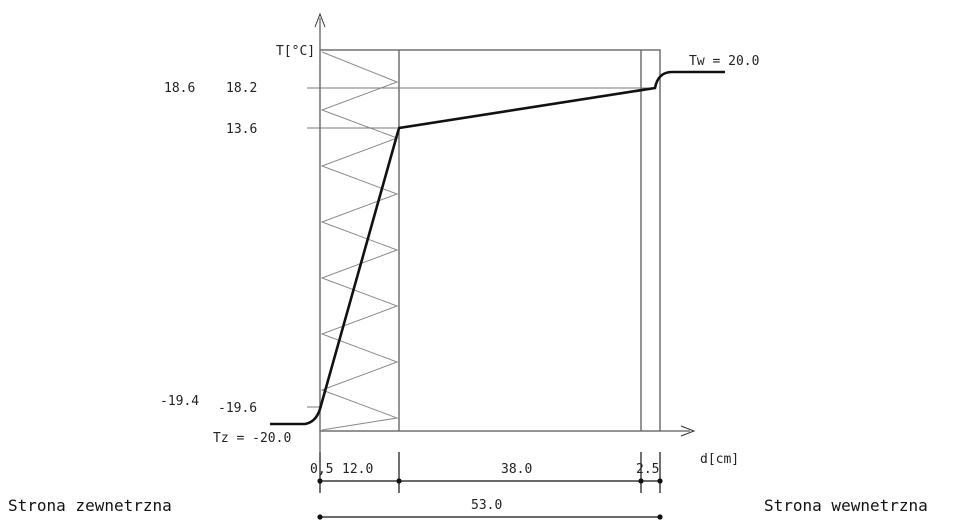 The image size is (973, 521). Describe the element at coordinates (252, 438) in the screenshot. I see `tz-label: Tz = -20.0` at that location.